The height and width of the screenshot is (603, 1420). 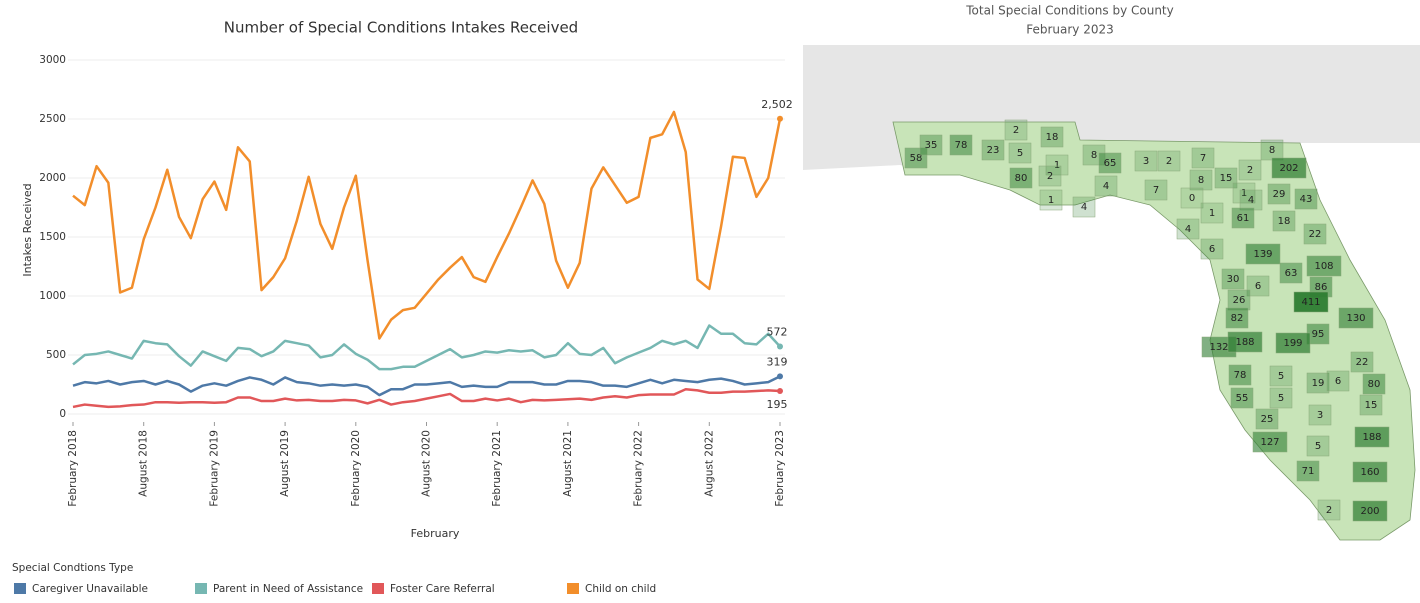 I want to click on county-label: 55, so click(x=1242, y=398).